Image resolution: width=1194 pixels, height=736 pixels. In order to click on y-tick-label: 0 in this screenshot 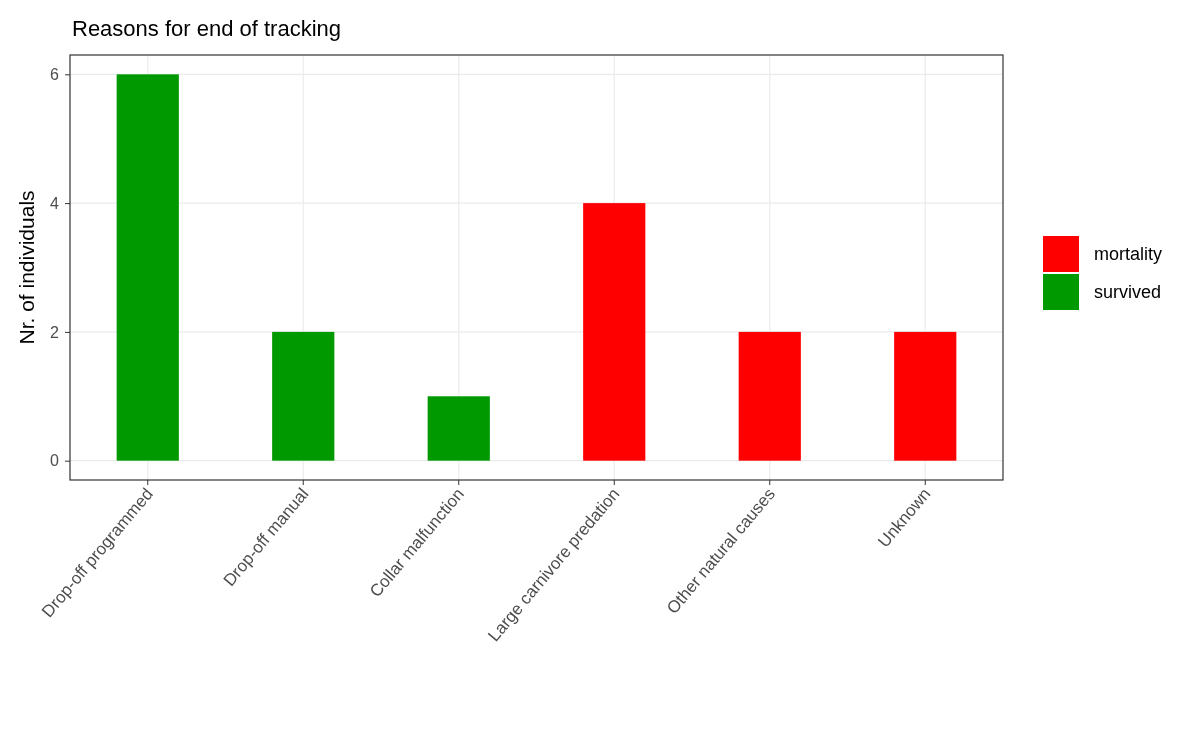, I will do `click(55, 461)`.